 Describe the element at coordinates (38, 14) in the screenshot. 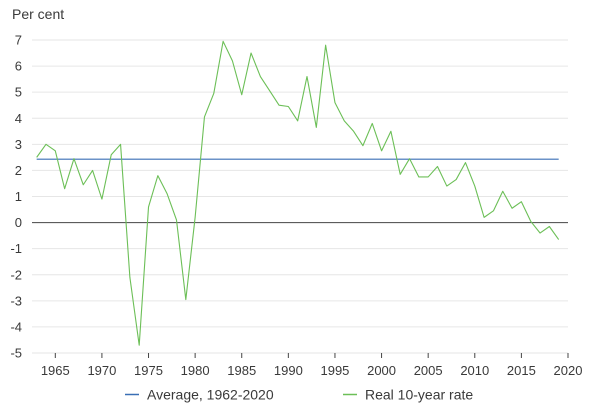

I see `y-axis-unit-label: Per cent` at that location.